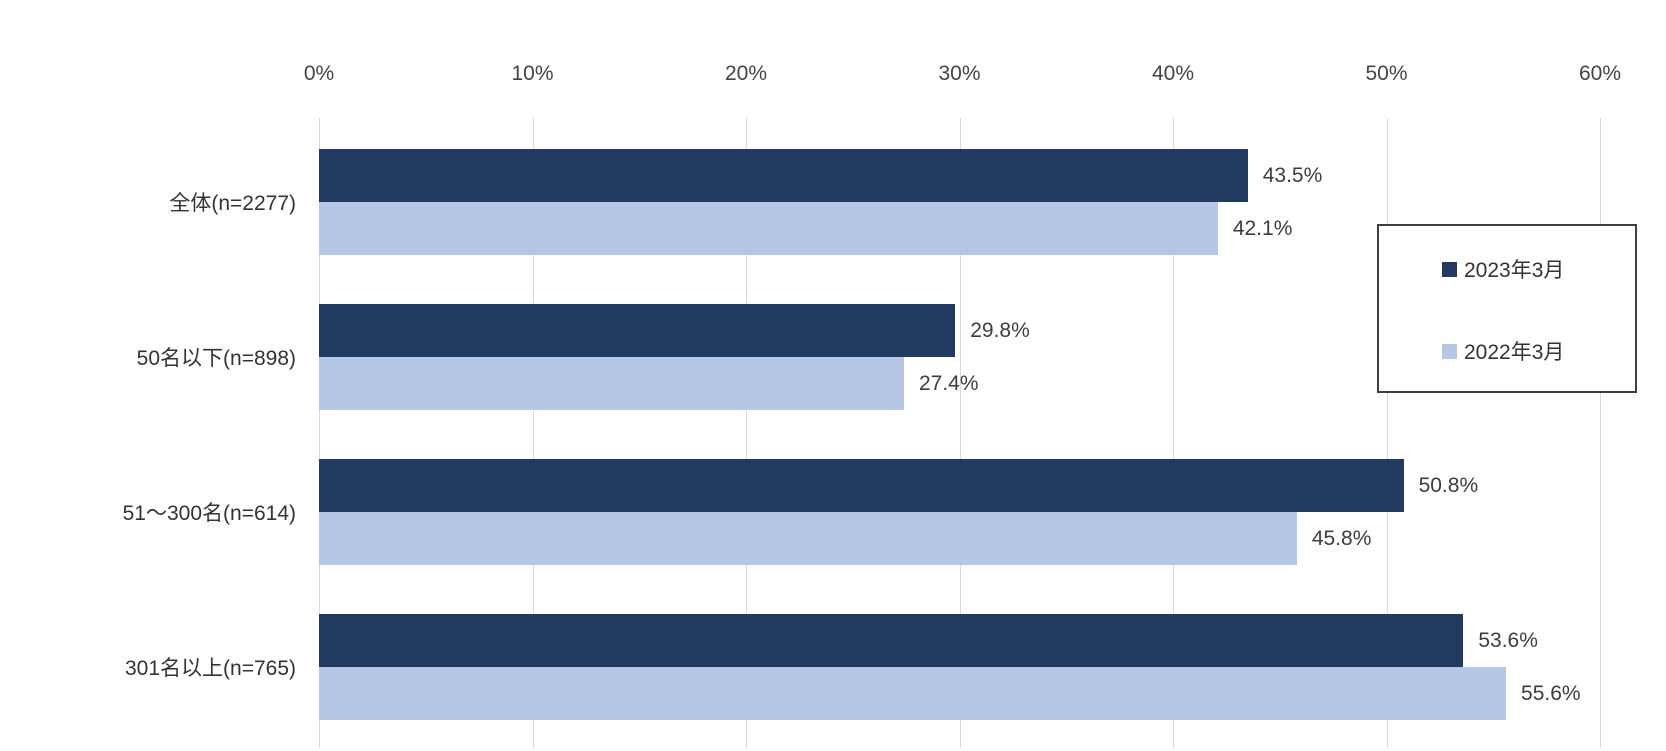 This screenshot has height=751, width=1666. I want to click on legend-item: 2022年3月, so click(1503, 351).